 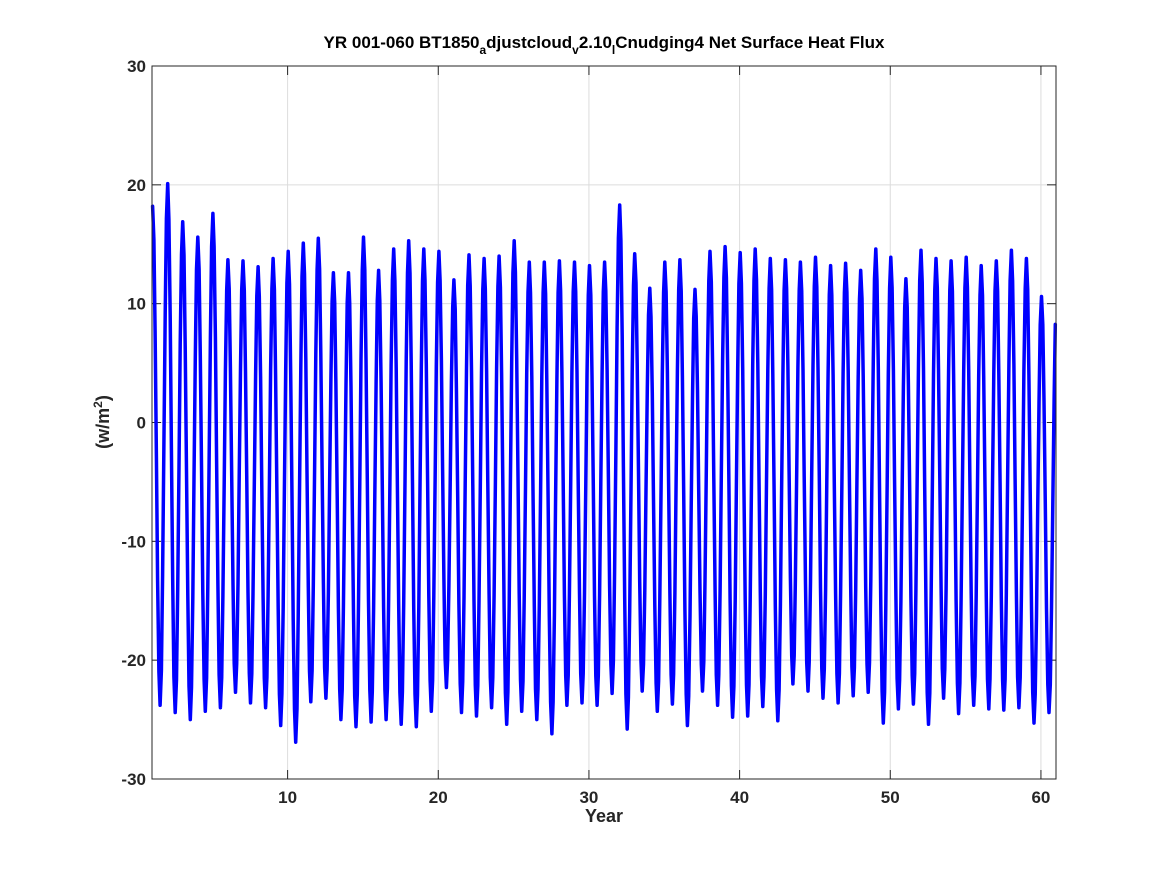 I want to click on y-tick-label: 30, so click(x=136, y=66).